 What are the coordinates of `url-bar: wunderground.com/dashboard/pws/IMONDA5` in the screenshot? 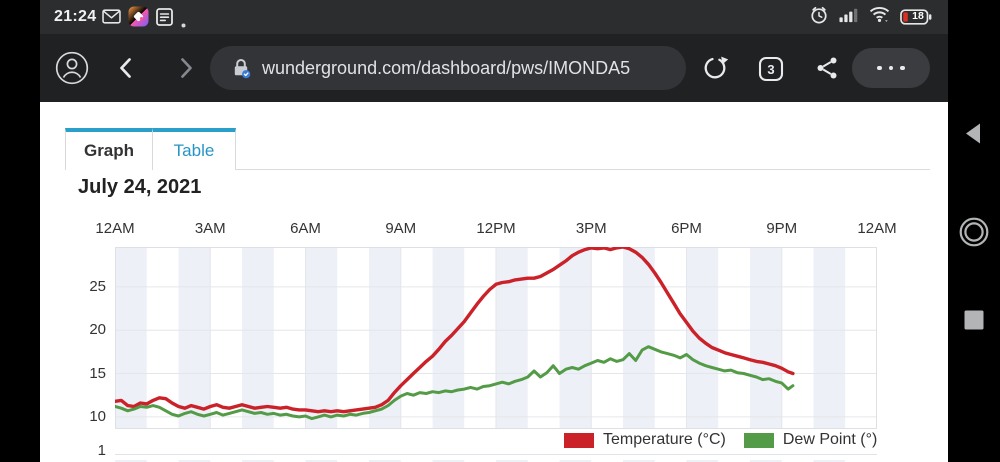 It's located at (448, 68).